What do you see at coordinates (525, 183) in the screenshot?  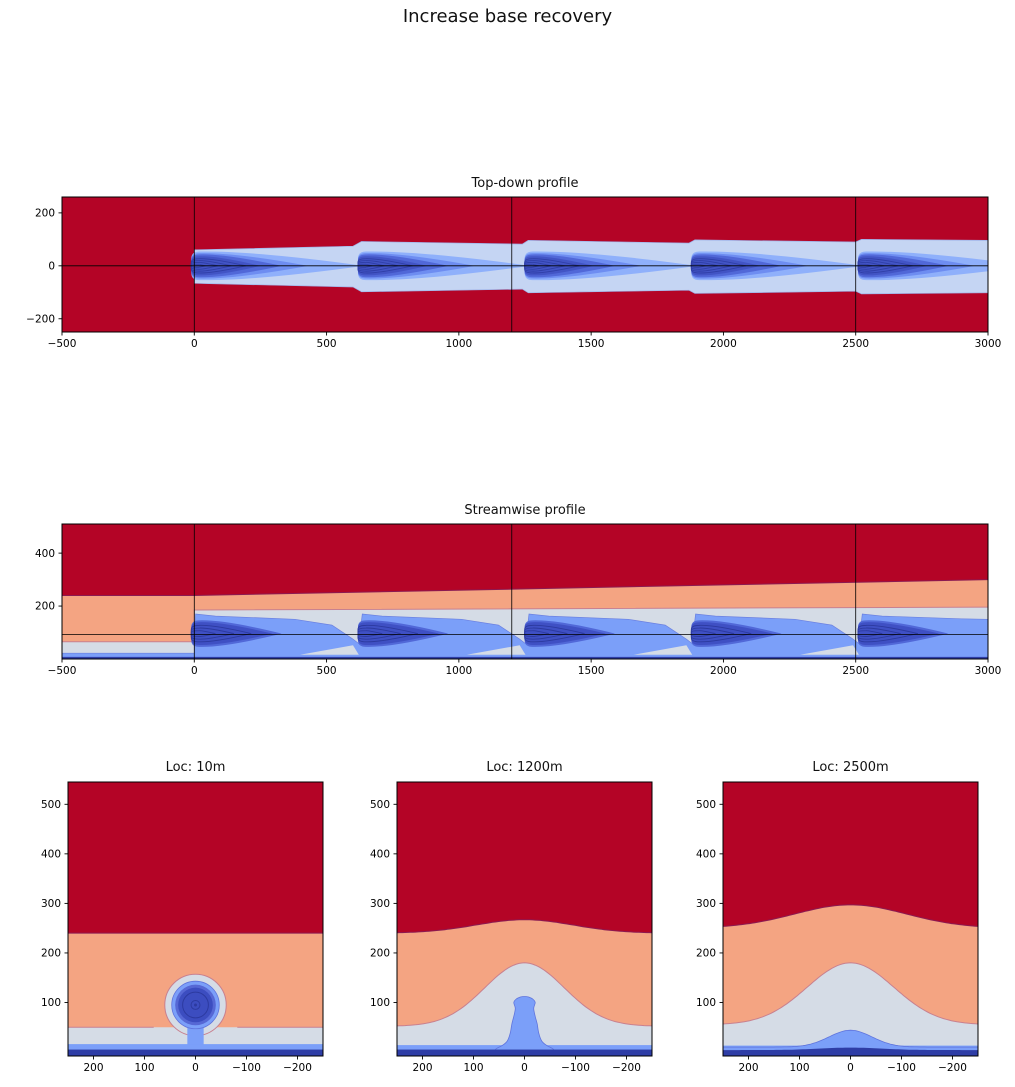 I see `topdown-title: Top-down profile` at bounding box center [525, 183].